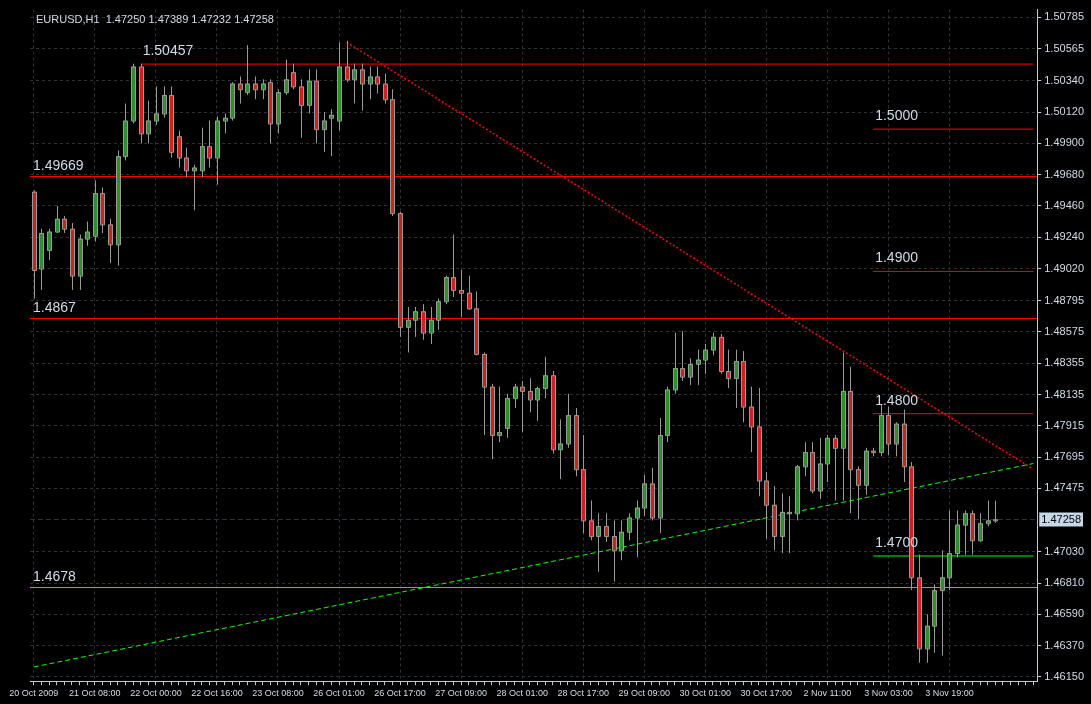  What do you see at coordinates (1064, 79) in the screenshot?
I see `y-tick-label: 1.50340` at bounding box center [1064, 79].